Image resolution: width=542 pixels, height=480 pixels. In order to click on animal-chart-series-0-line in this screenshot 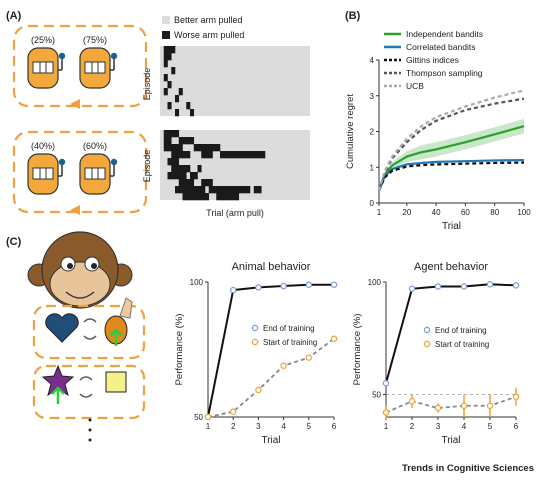, I will do `click(270, 350)`.